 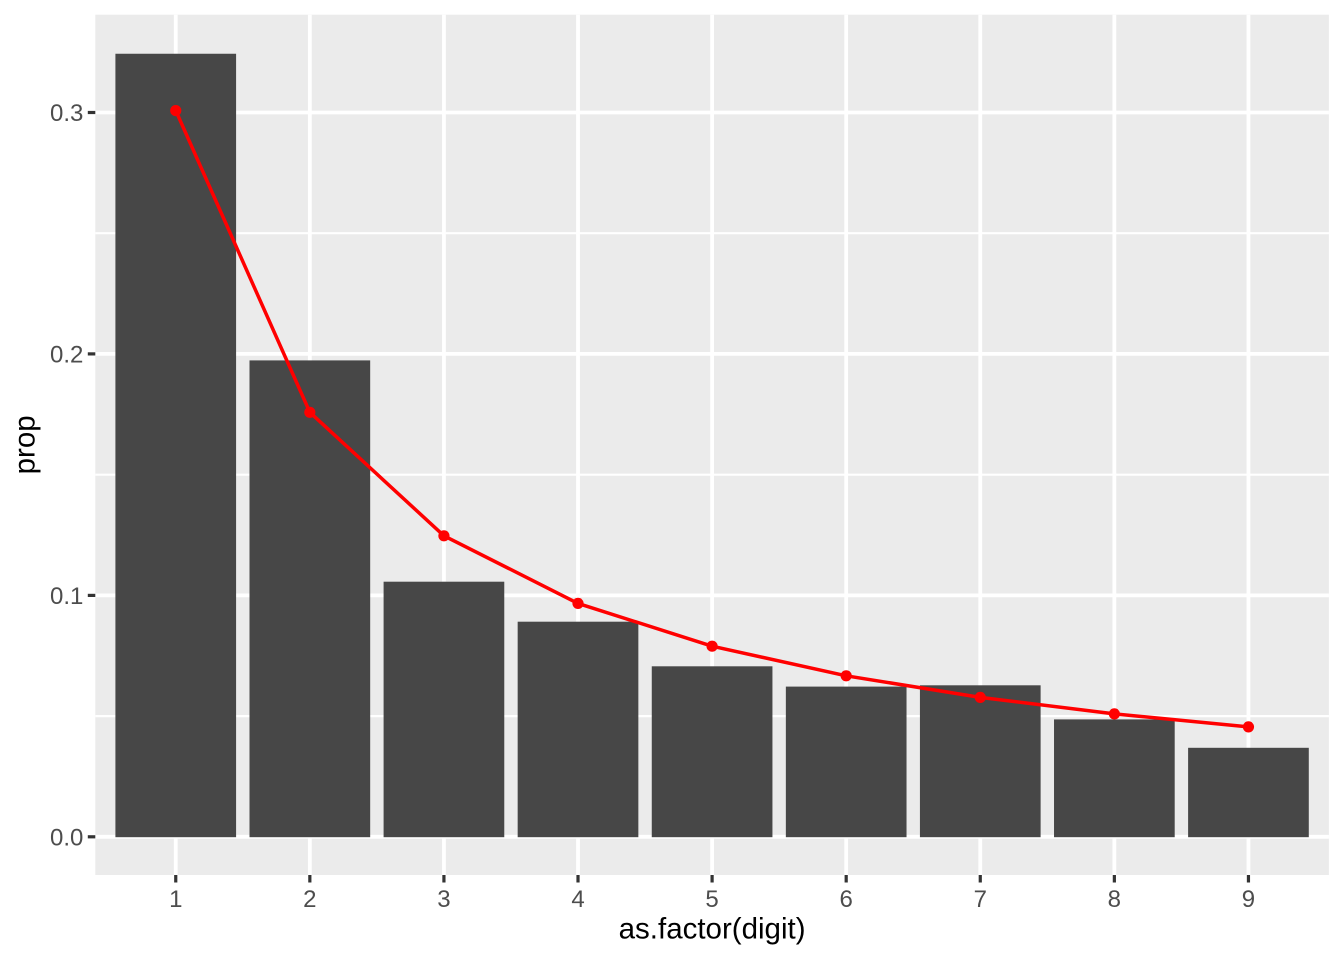 I want to click on svg-text: 1, so click(x=175, y=899).